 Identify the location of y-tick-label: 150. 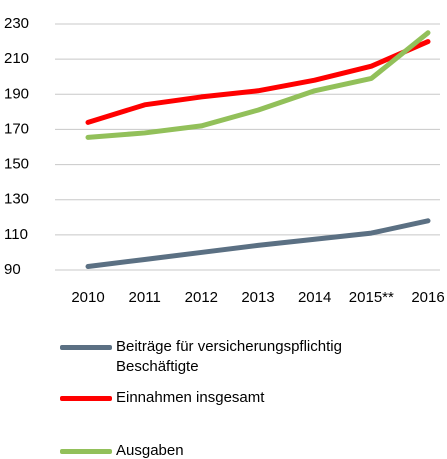
(16, 164).